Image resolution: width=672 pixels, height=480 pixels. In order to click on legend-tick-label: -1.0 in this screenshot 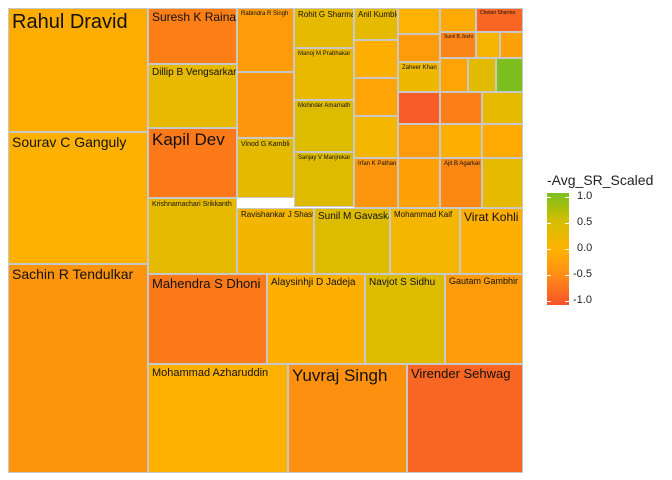, I will do `click(582, 300)`.